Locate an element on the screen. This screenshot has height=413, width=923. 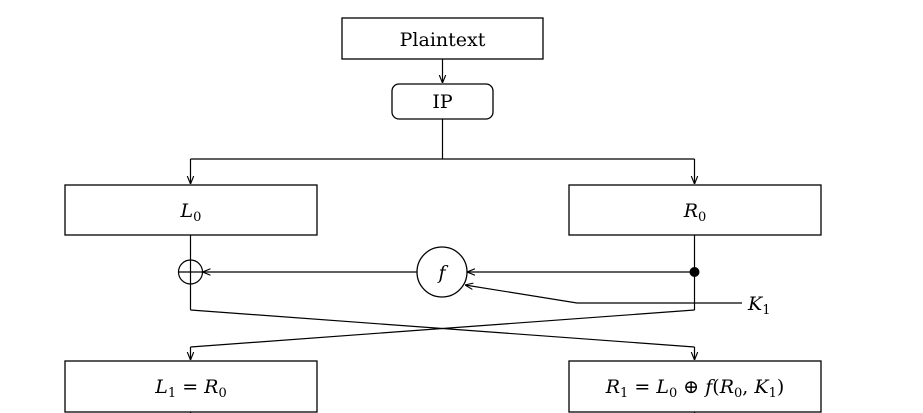
ip-label: IP is located at coordinates (442, 102).